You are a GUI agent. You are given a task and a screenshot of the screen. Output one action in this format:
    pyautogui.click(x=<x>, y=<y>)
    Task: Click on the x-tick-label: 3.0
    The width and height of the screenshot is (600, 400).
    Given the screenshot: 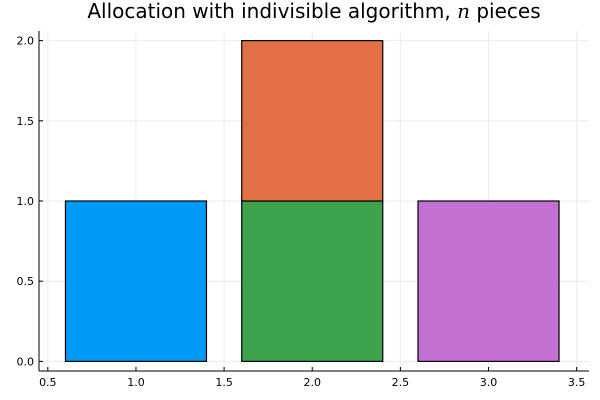 What is the action you would take?
    pyautogui.click(x=489, y=382)
    